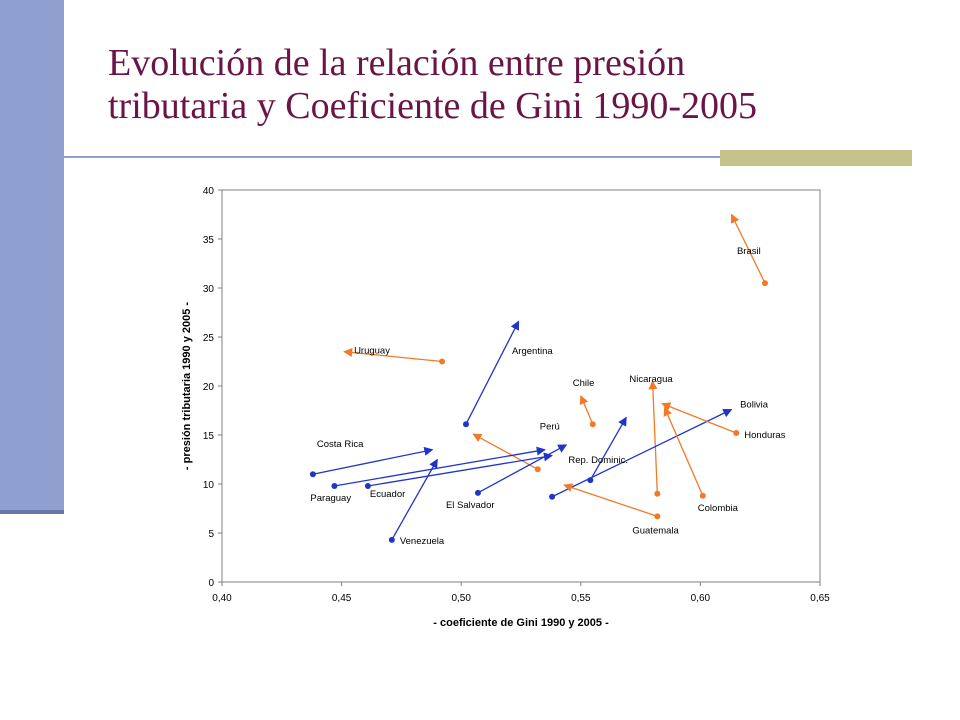 This screenshot has width=960, height=720. I want to click on point-paraguay, so click(334, 485).